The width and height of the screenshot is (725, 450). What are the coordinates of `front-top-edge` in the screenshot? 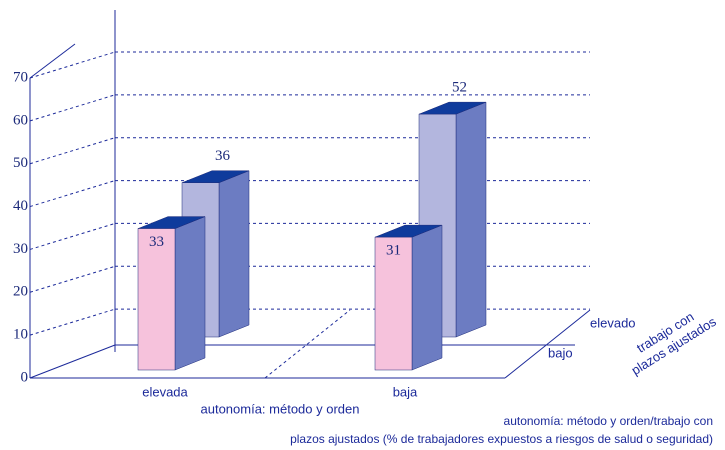 It's located at (52, 61).